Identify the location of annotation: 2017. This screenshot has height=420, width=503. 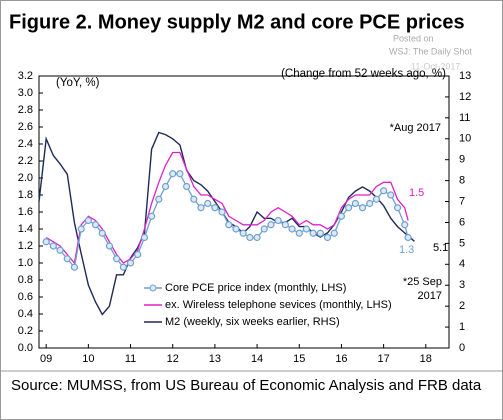
(430, 296).